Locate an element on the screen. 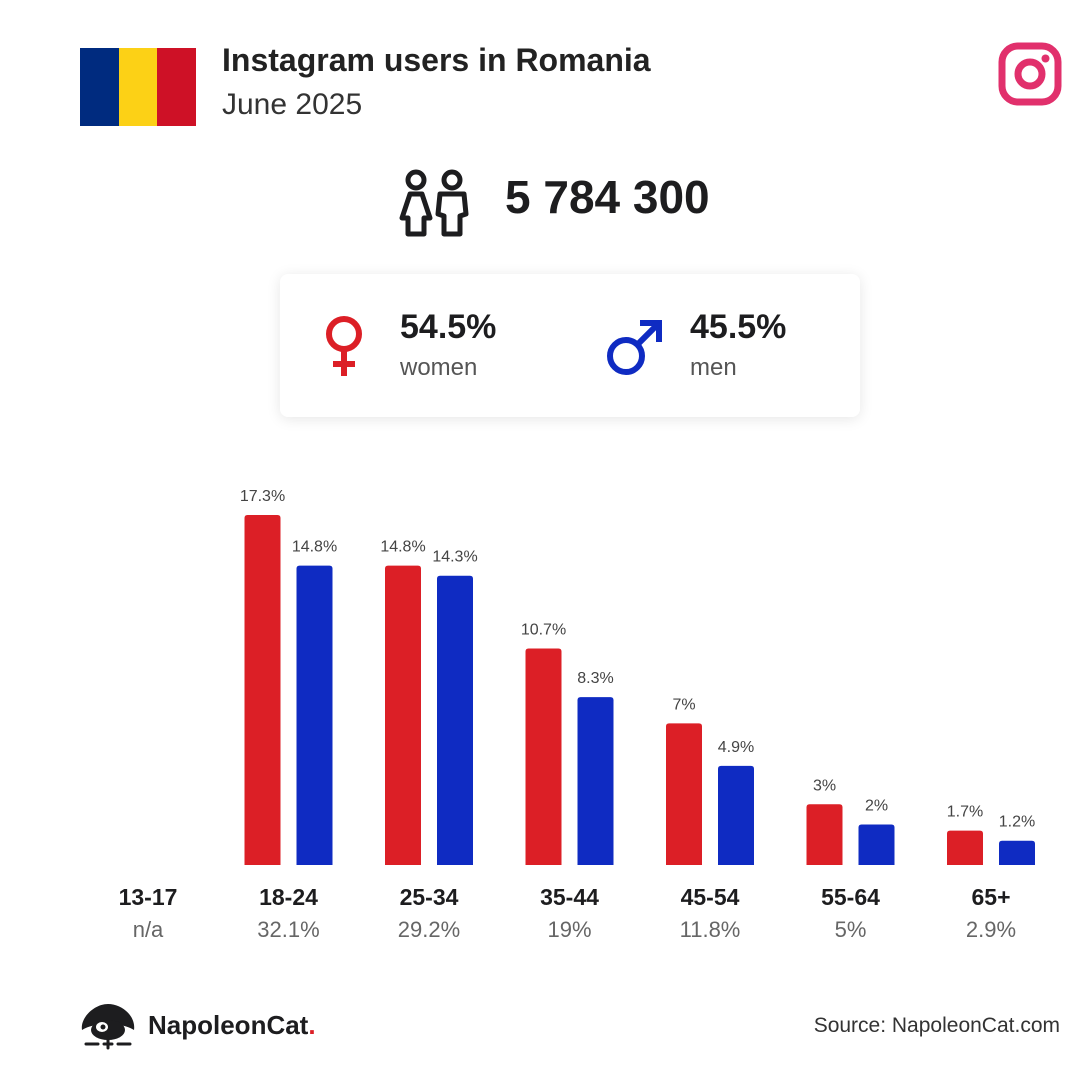 Image resolution: width=1080 pixels, height=1080 pixels. bar-label-women-65+: 1.7% is located at coordinates (965, 812).